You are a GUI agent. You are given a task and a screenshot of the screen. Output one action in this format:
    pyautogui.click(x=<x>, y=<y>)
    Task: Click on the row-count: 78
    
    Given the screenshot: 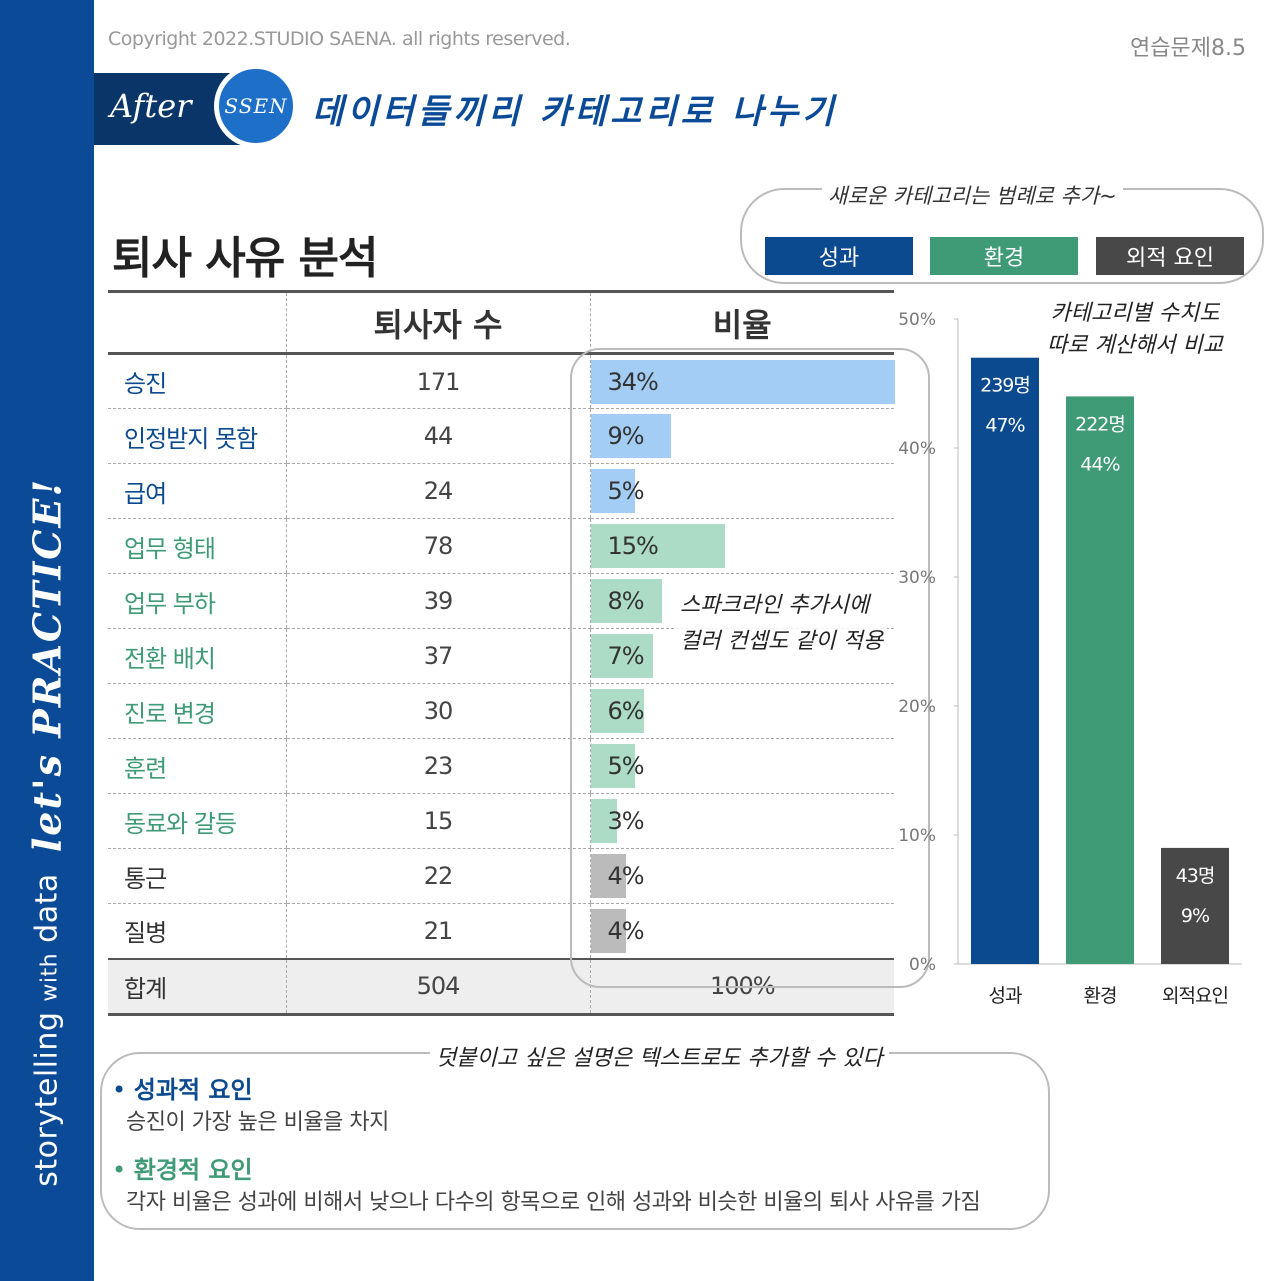 What is the action you would take?
    pyautogui.click(x=437, y=546)
    